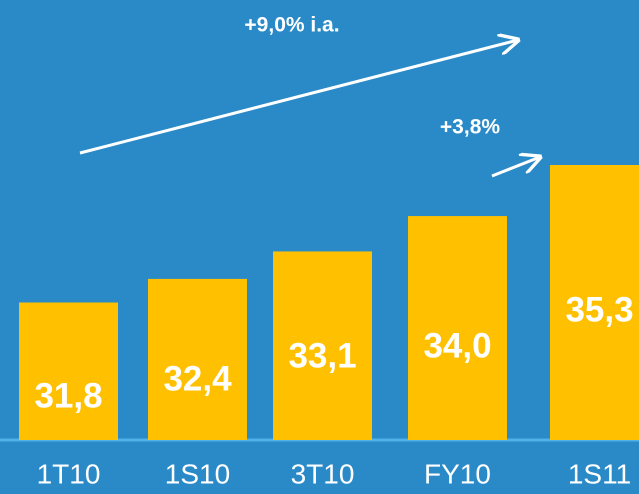 This screenshot has width=639, height=494. Describe the element at coordinates (470, 127) in the screenshot. I see `annotation: +3,8%` at that location.